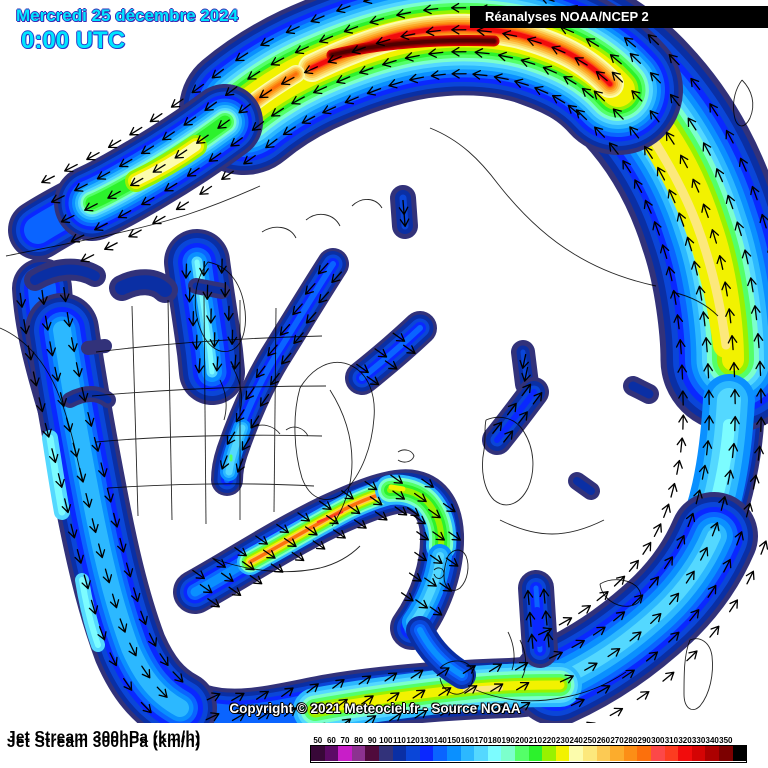 Image resolution: width=768 pixels, height=768 pixels. I want to click on legend-value-label: 60, so click(331, 740).